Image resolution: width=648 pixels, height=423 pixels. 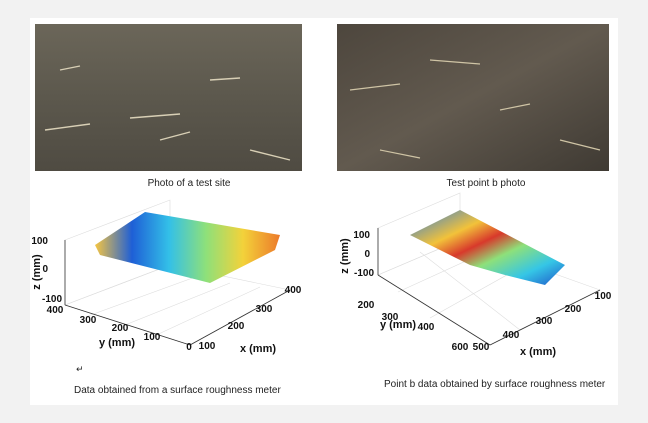 What do you see at coordinates (189, 183) in the screenshot?
I see `caption: Photo of a test site` at bounding box center [189, 183].